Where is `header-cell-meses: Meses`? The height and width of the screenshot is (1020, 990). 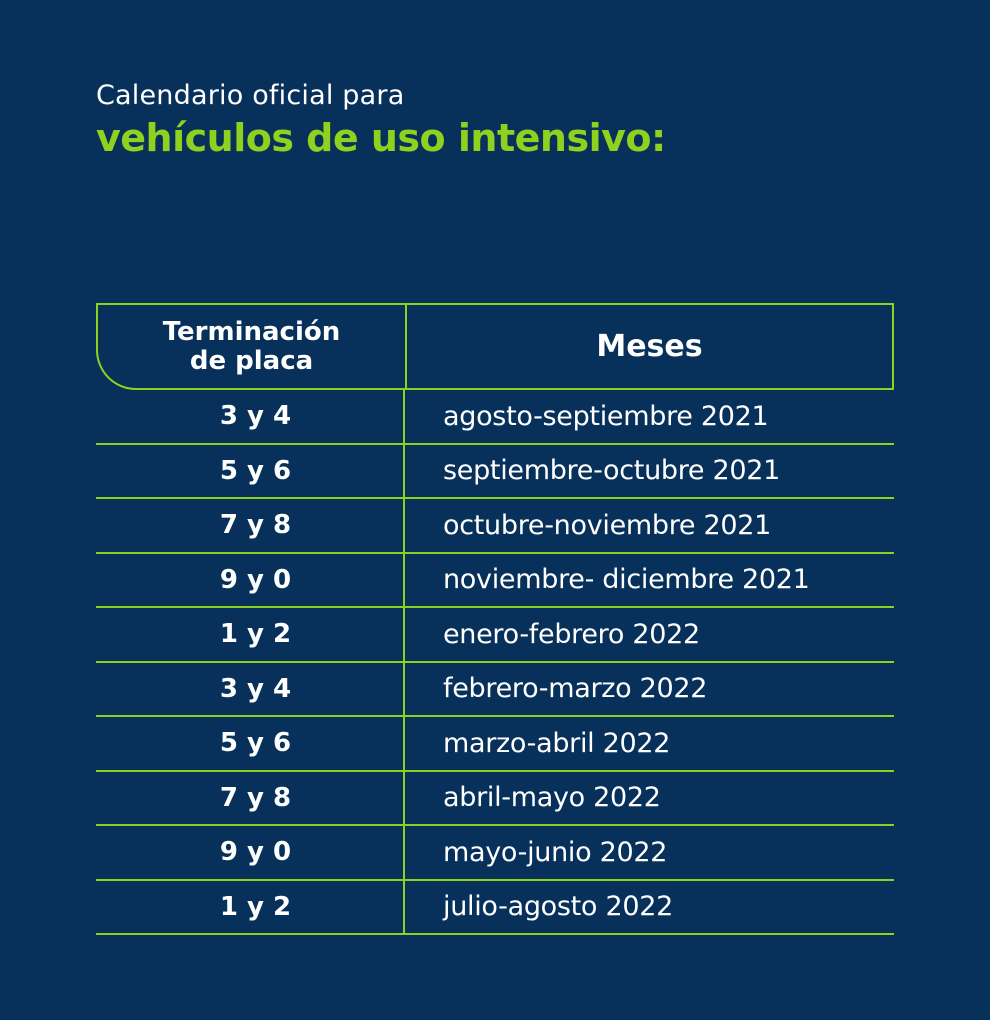
header-cell-meses: Meses is located at coordinates (649, 346).